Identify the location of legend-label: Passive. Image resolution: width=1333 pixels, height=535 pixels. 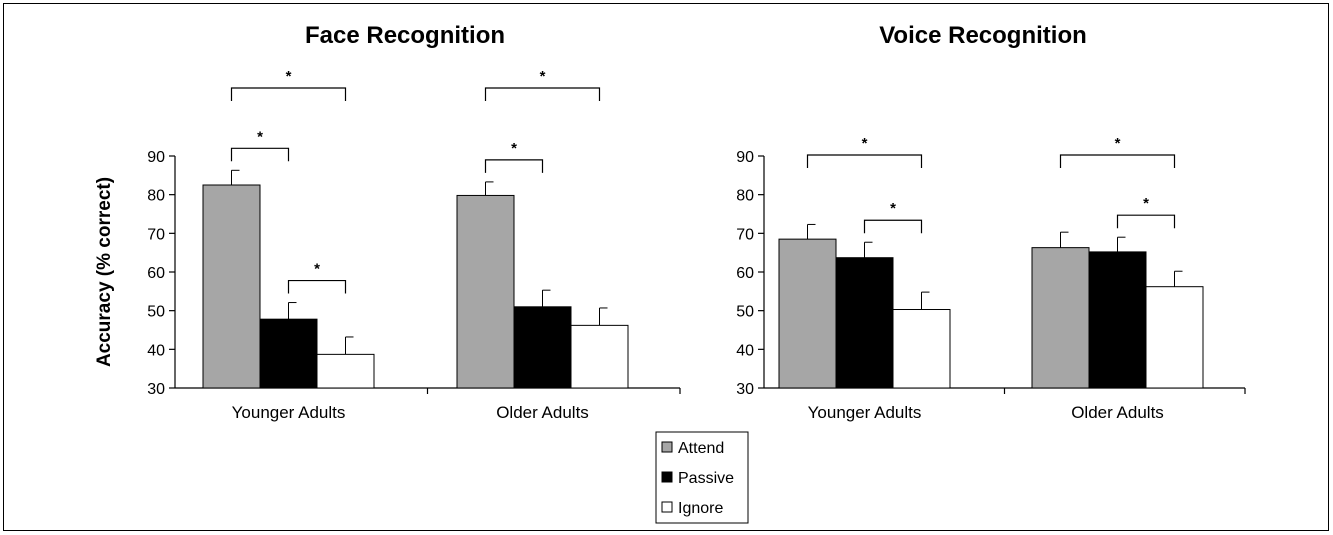
(706, 478).